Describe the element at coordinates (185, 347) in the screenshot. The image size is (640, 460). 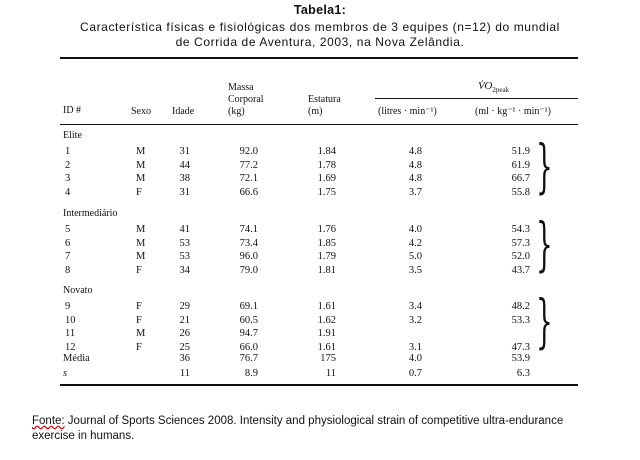
I see `cell-idade: 25` at that location.